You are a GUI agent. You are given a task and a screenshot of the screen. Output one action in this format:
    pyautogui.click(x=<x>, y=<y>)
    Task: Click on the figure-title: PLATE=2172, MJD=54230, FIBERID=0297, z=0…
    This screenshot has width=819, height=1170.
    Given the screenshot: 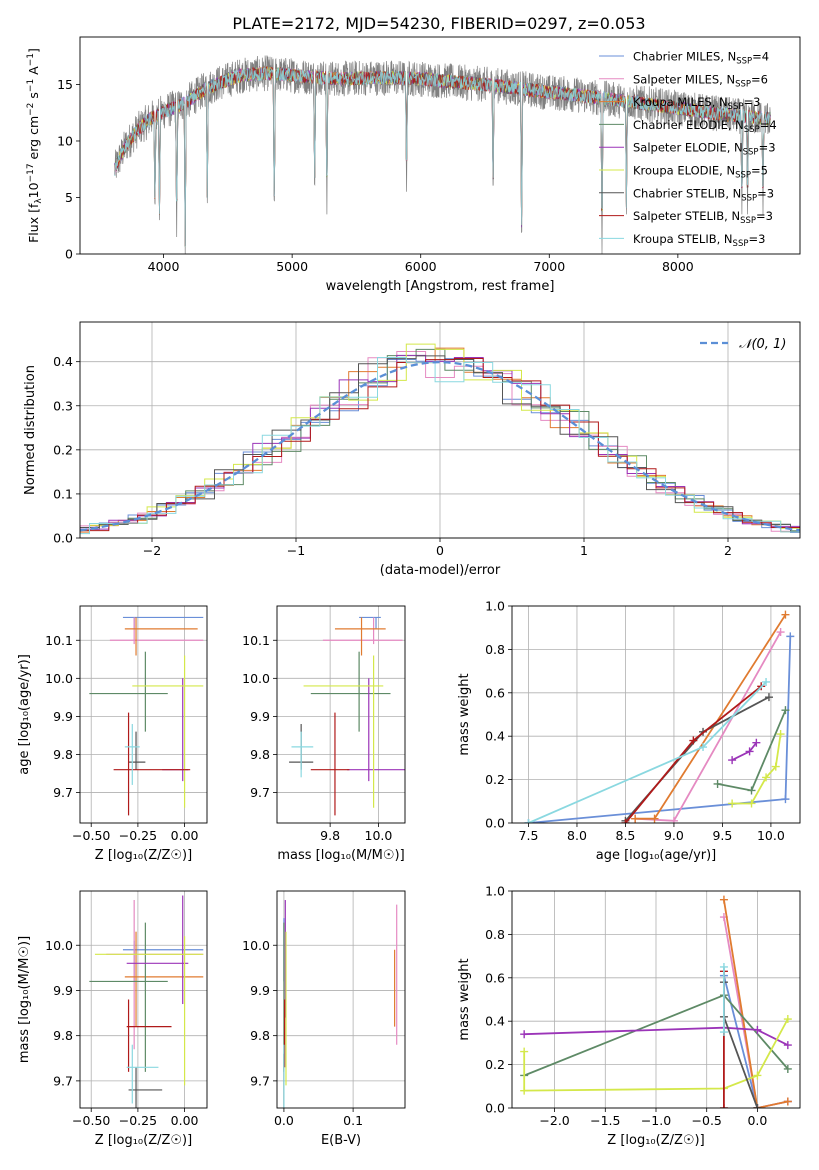 What is the action you would take?
    pyautogui.click(x=438, y=23)
    